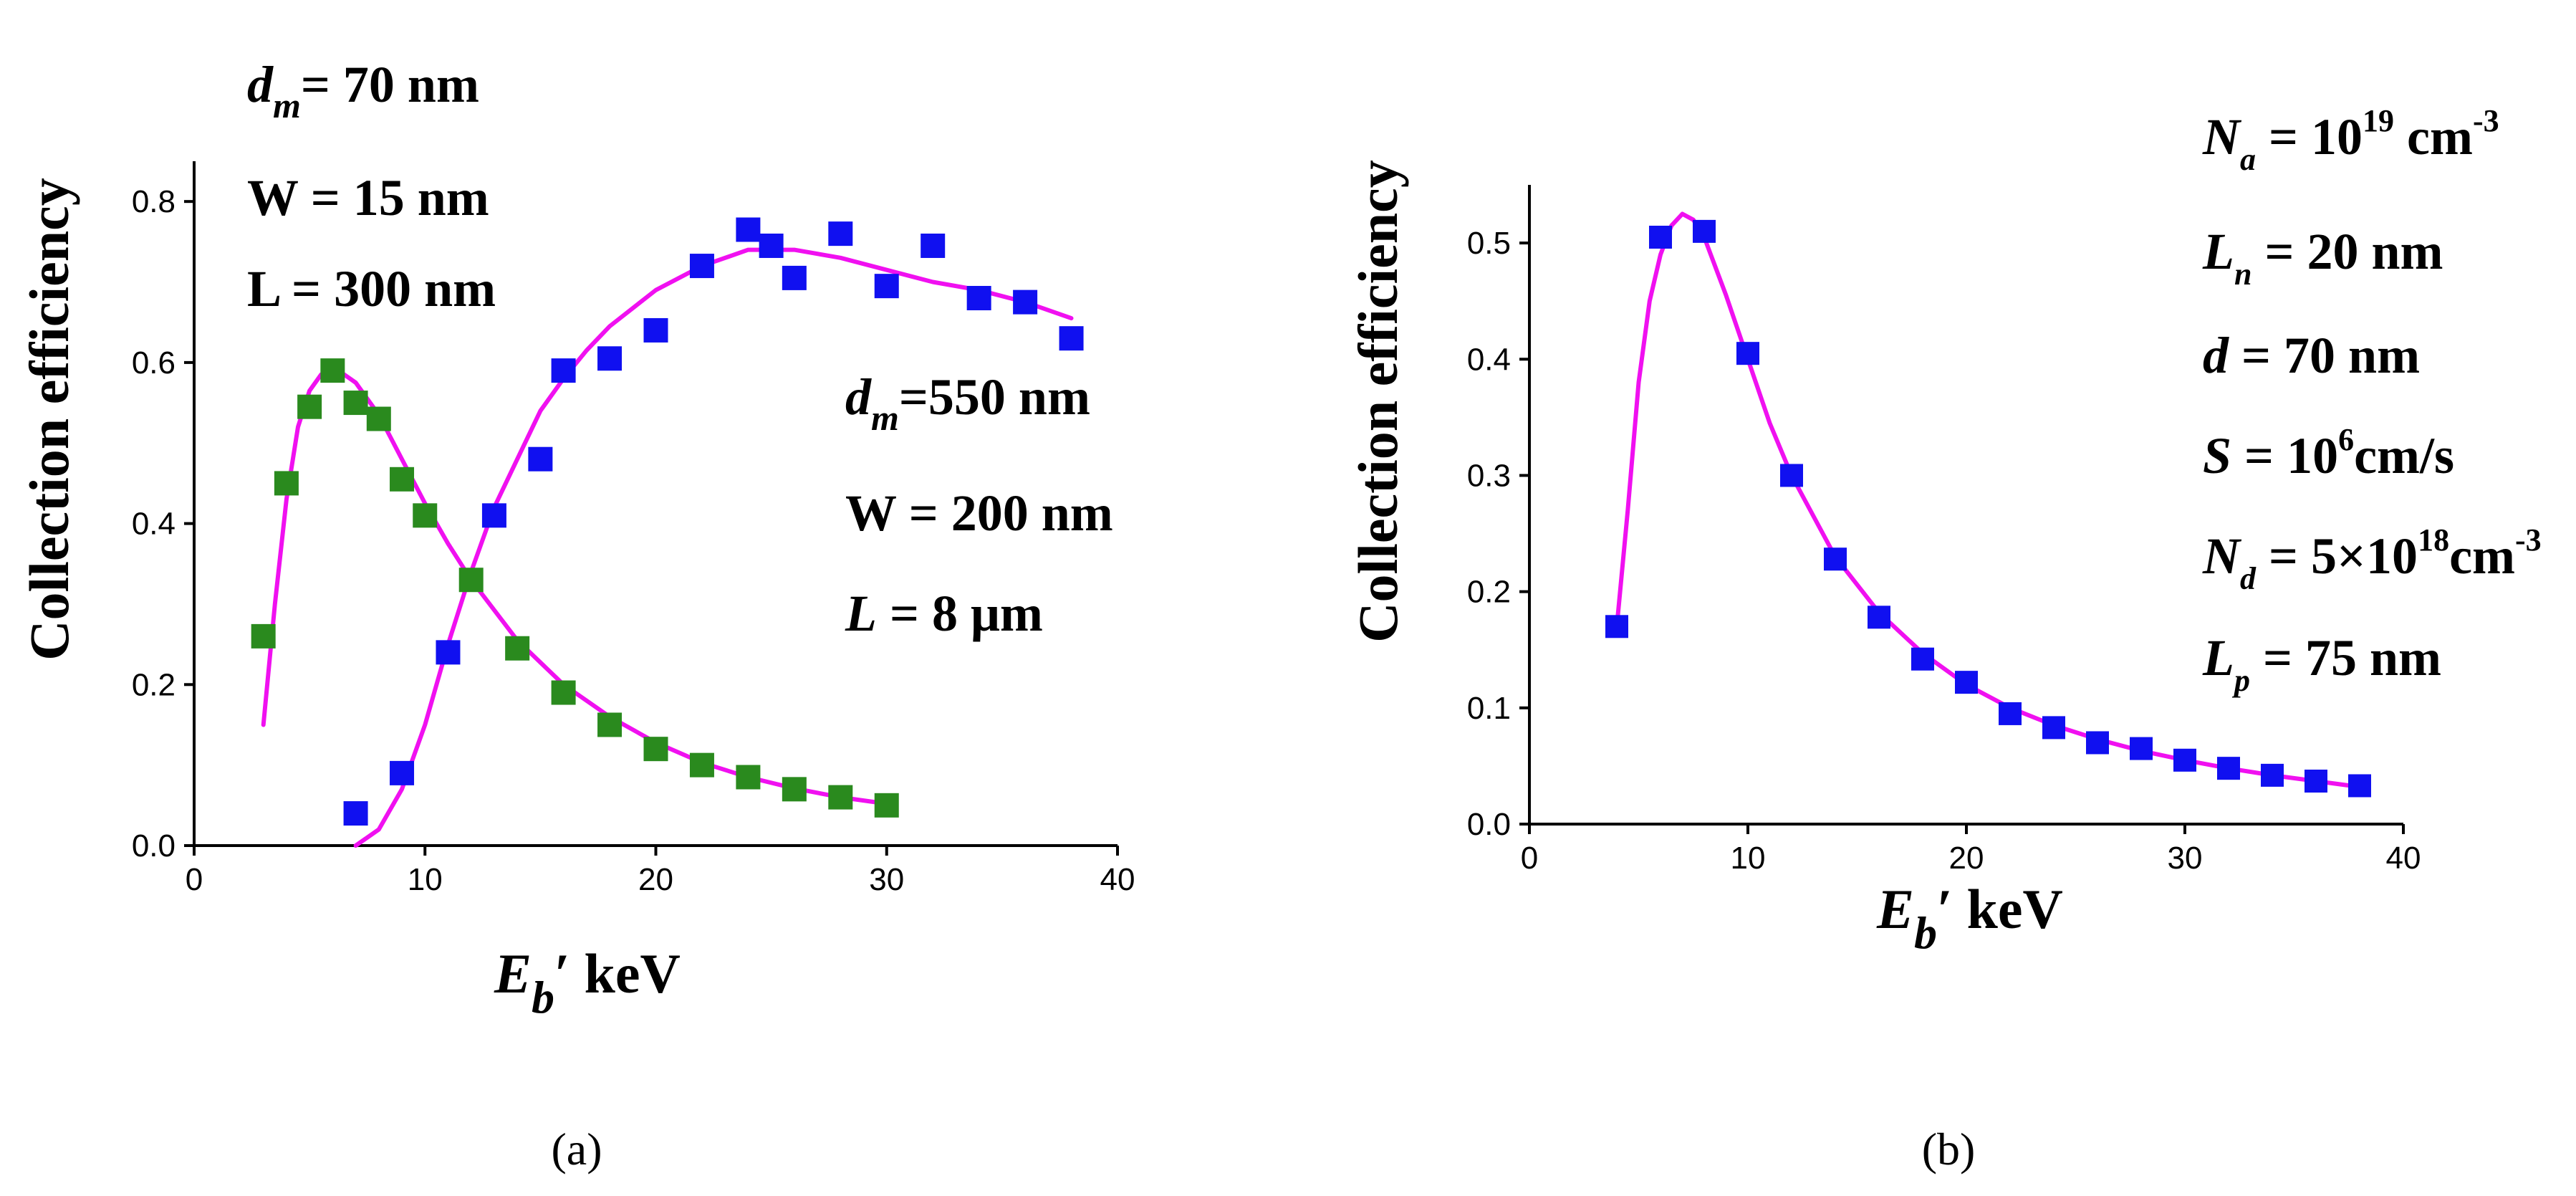 The height and width of the screenshot is (1196, 2576). I want to click on panel-b-annotation-lp-symbol: L, so click(2218, 657).